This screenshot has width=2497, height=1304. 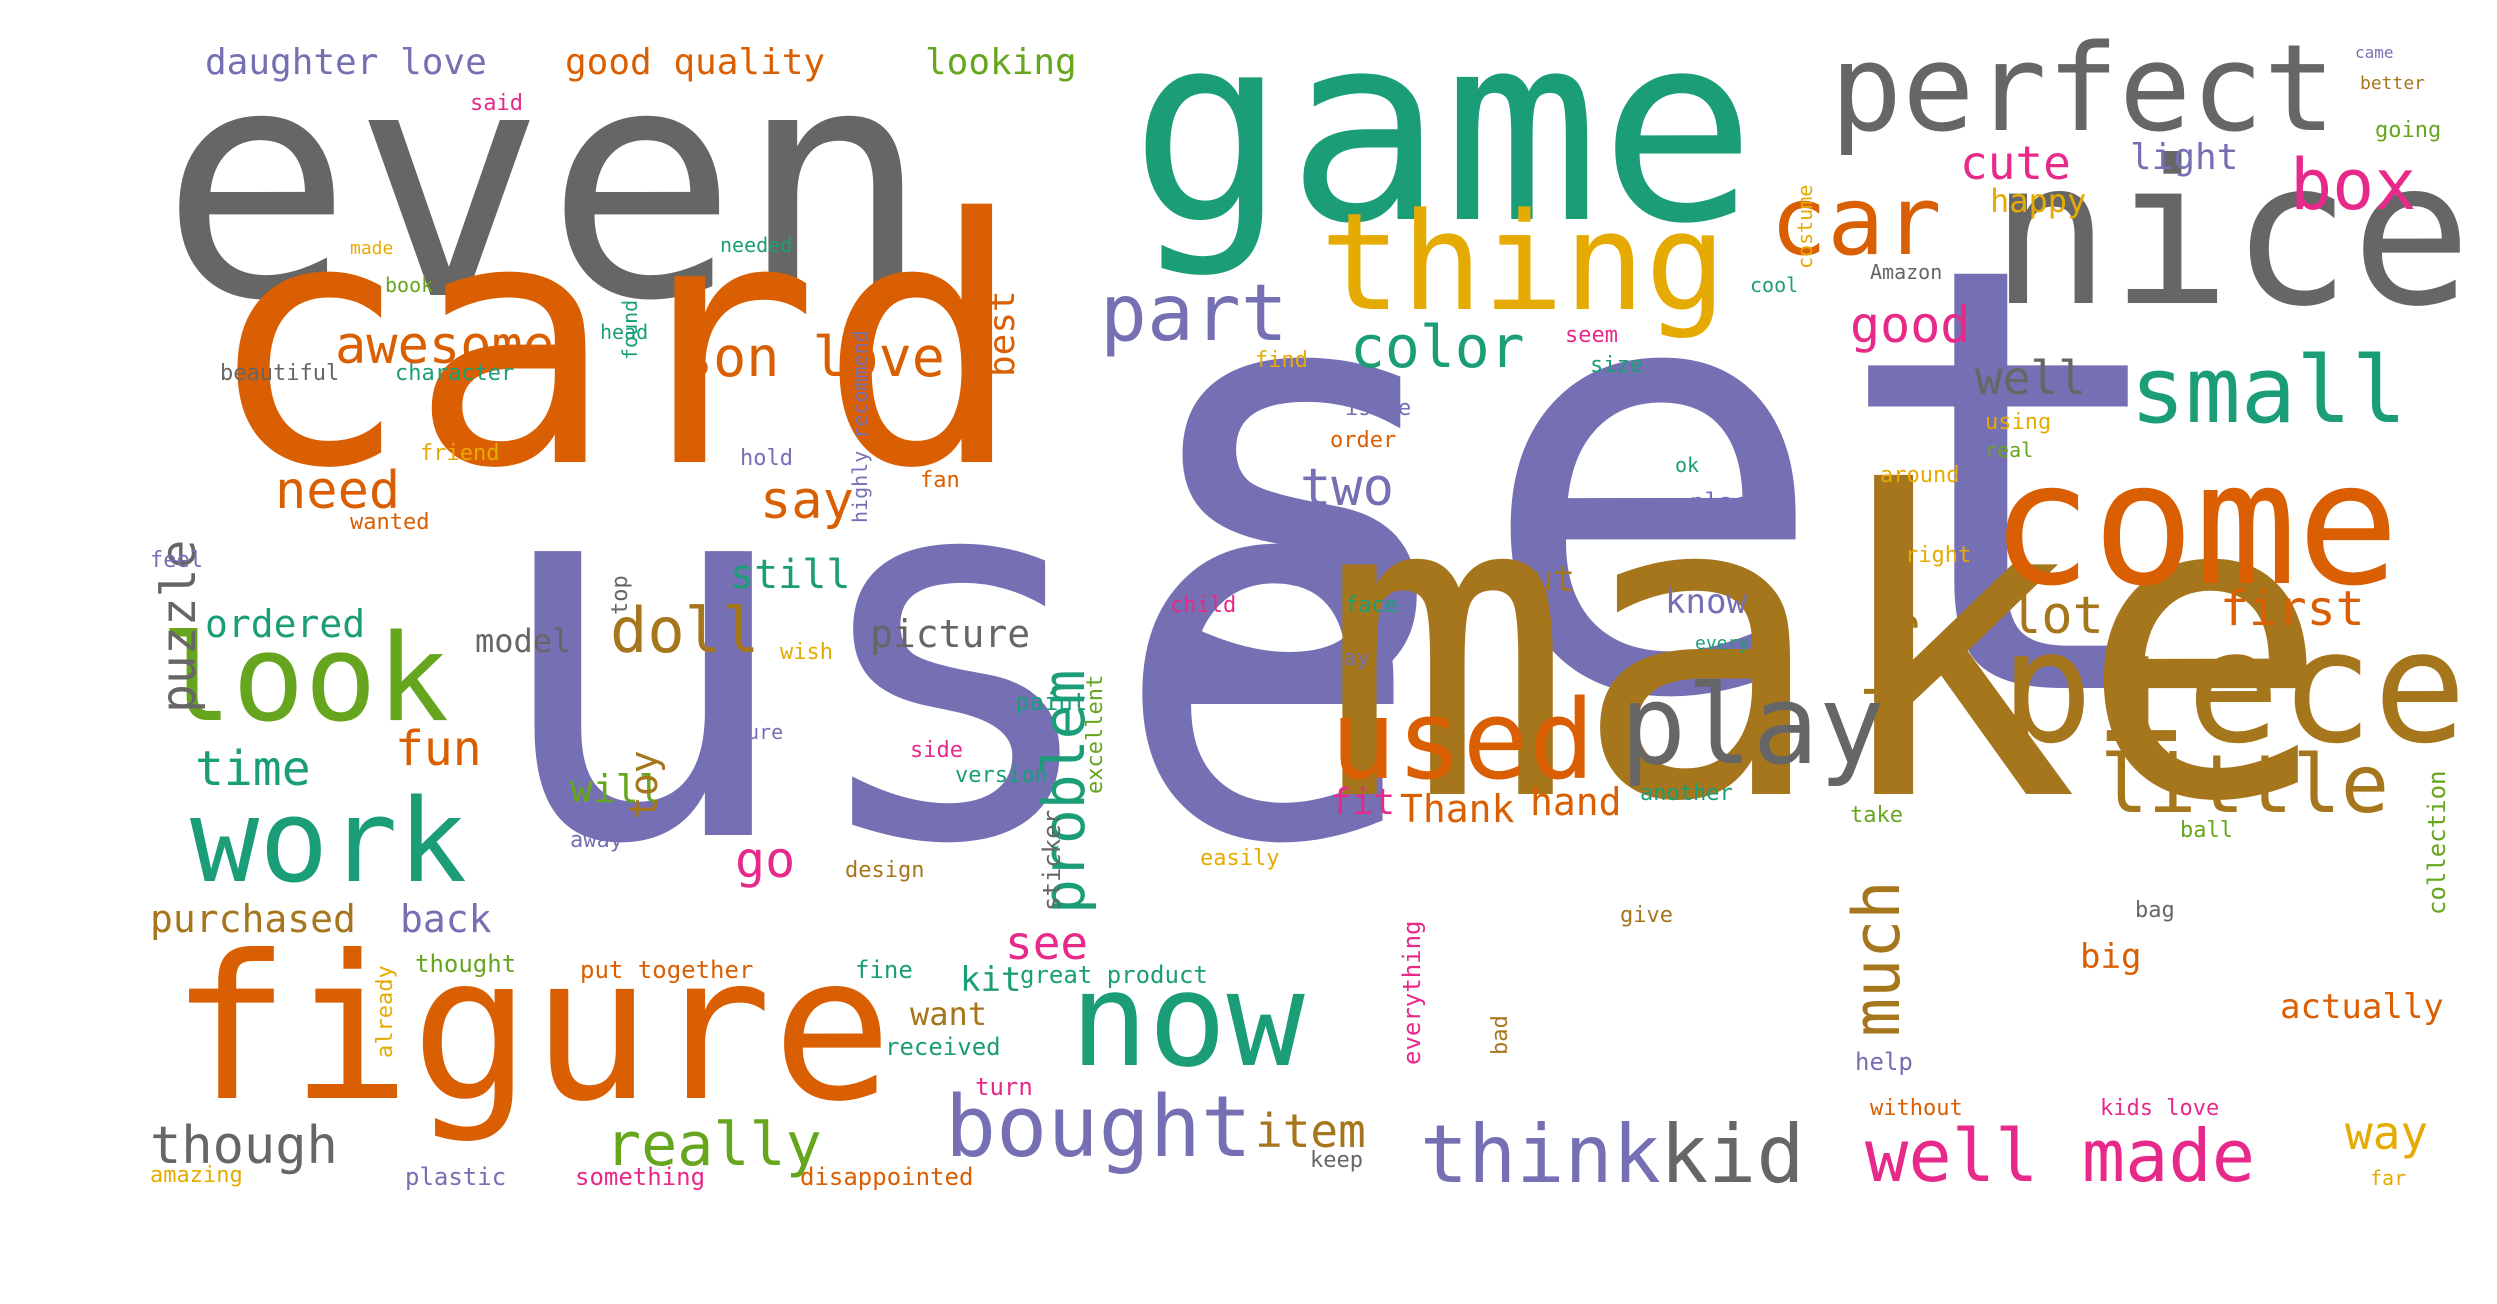 What do you see at coordinates (456, 1177) in the screenshot?
I see `word-plastic: plastic` at bounding box center [456, 1177].